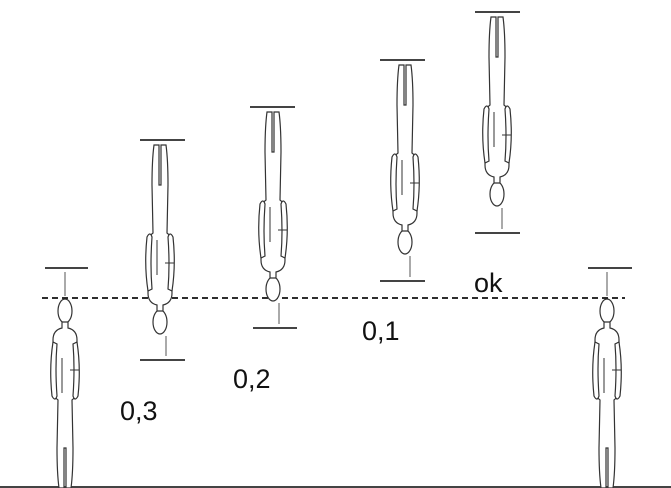 The width and height of the screenshot is (671, 488). Describe the element at coordinates (381, 331) in the screenshot. I see `label: 0,1` at that location.